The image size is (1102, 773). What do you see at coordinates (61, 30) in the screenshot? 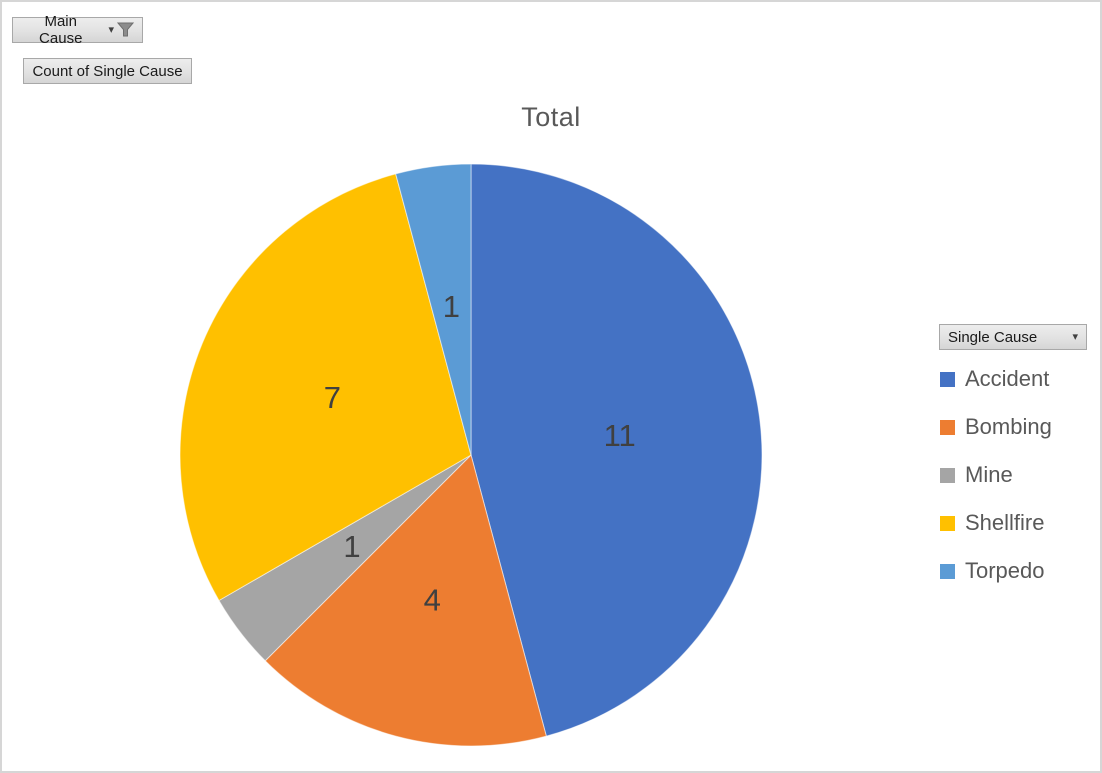
I see `main-cause-field-label: Main Cause` at bounding box center [61, 30].